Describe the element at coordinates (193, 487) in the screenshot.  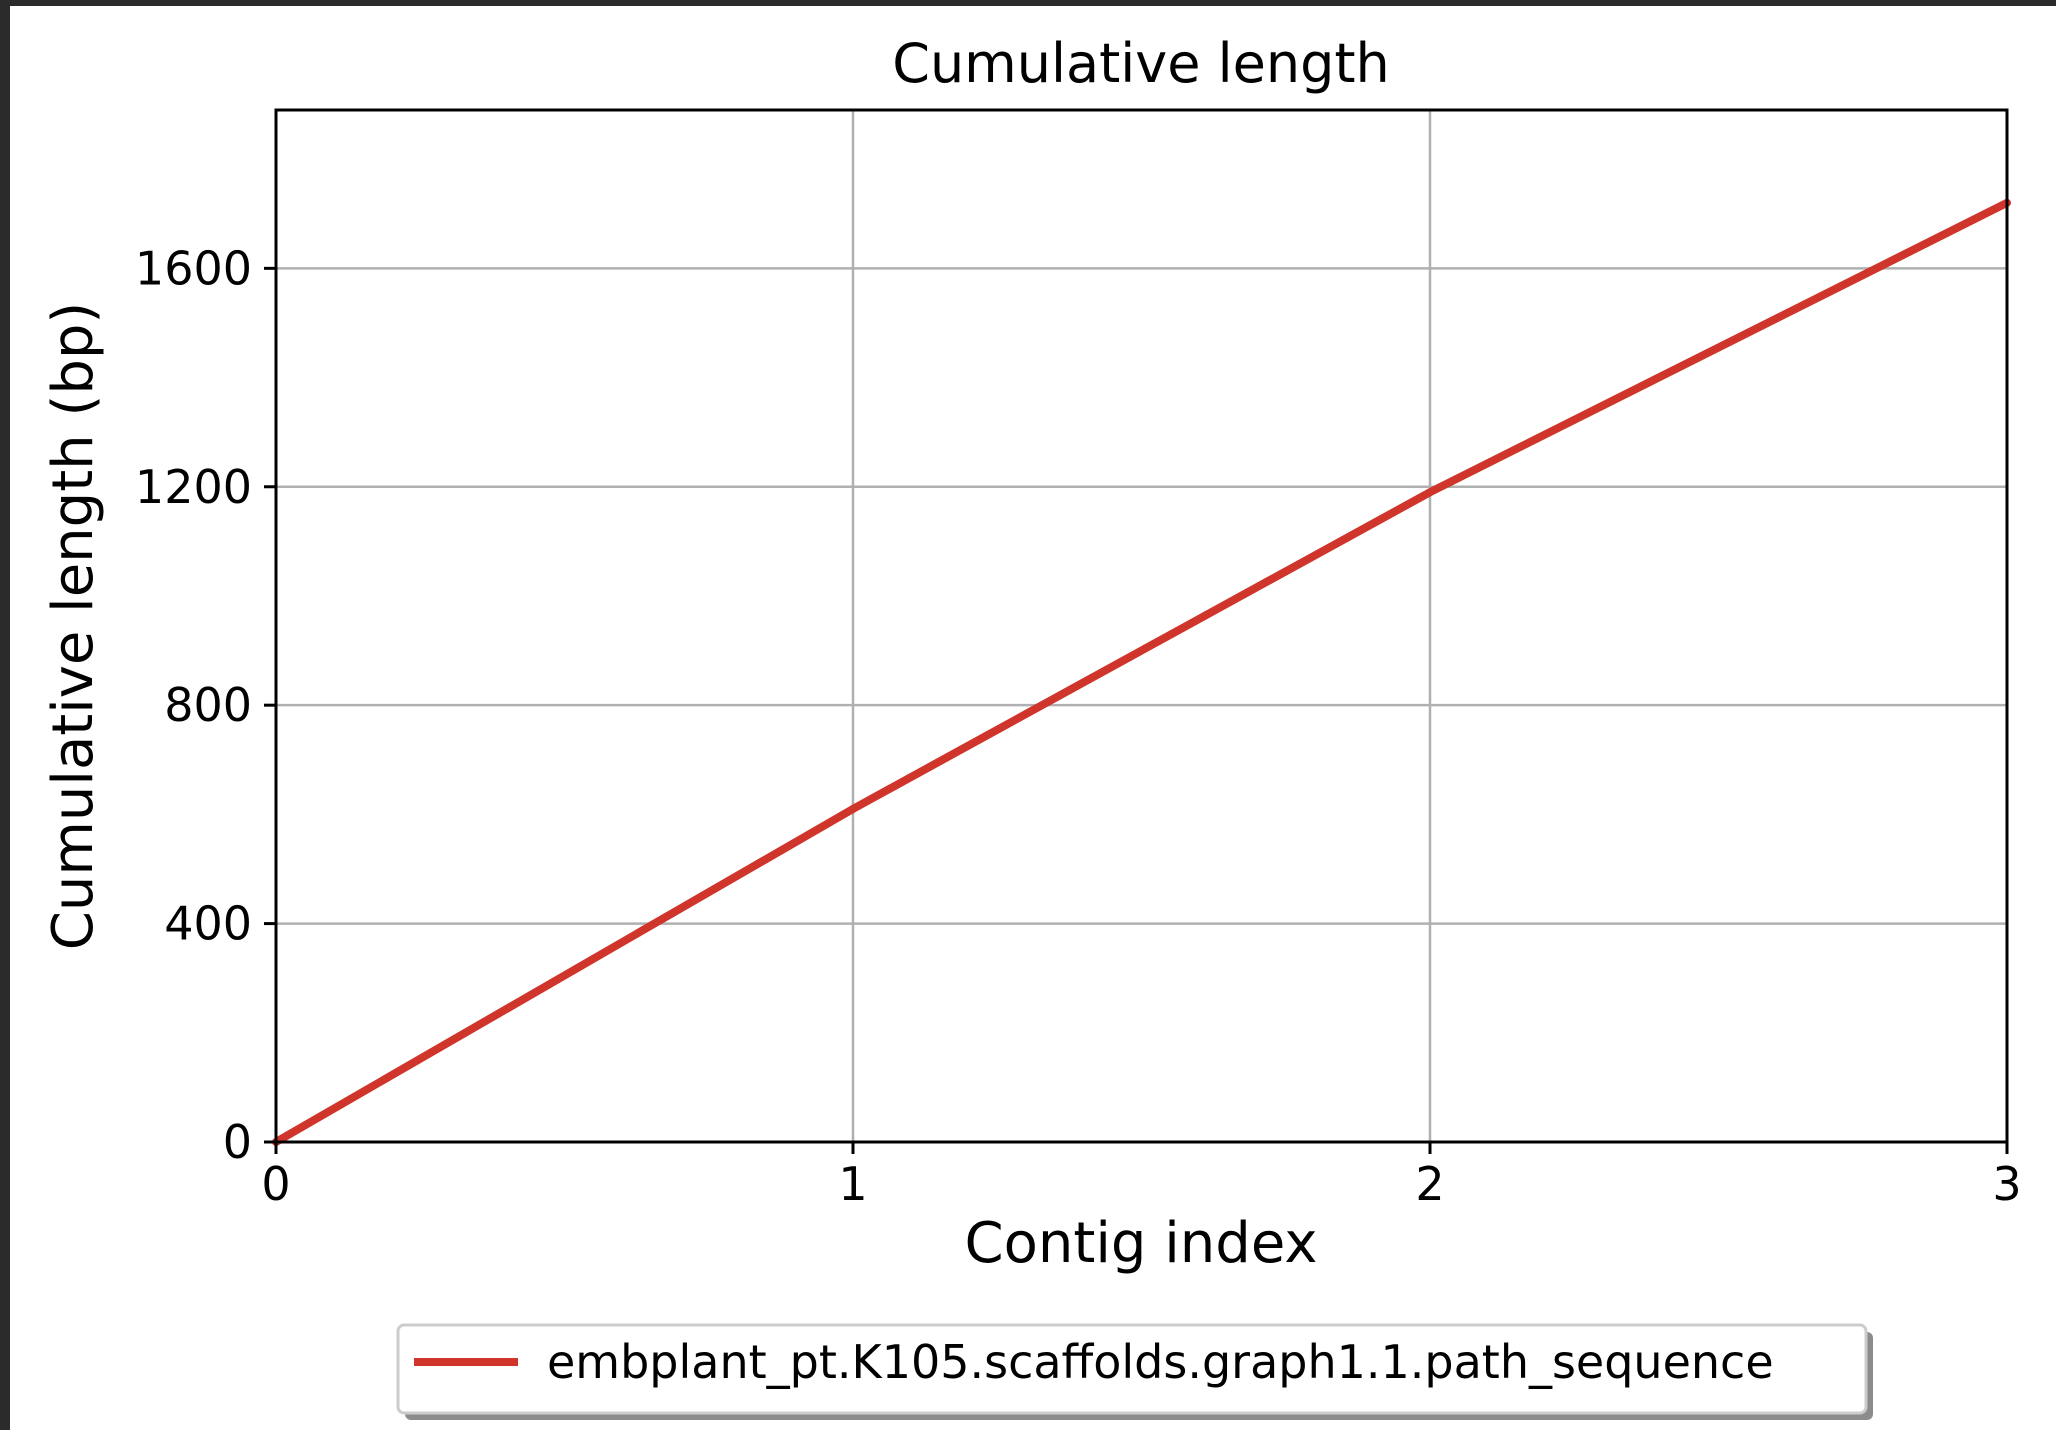
I see `y-tick-label: 1200` at that location.